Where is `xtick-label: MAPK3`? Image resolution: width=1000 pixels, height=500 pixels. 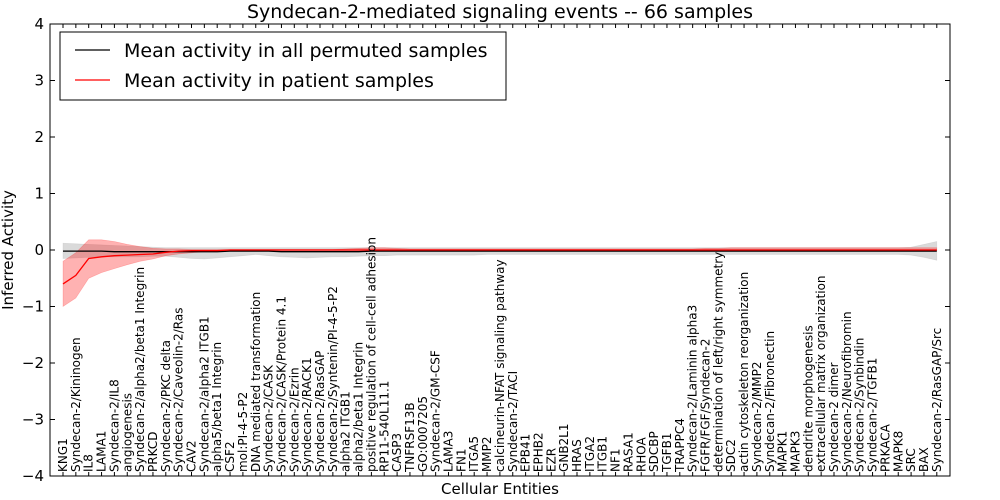 xtick-label: MAPK3 is located at coordinates (795, 451).